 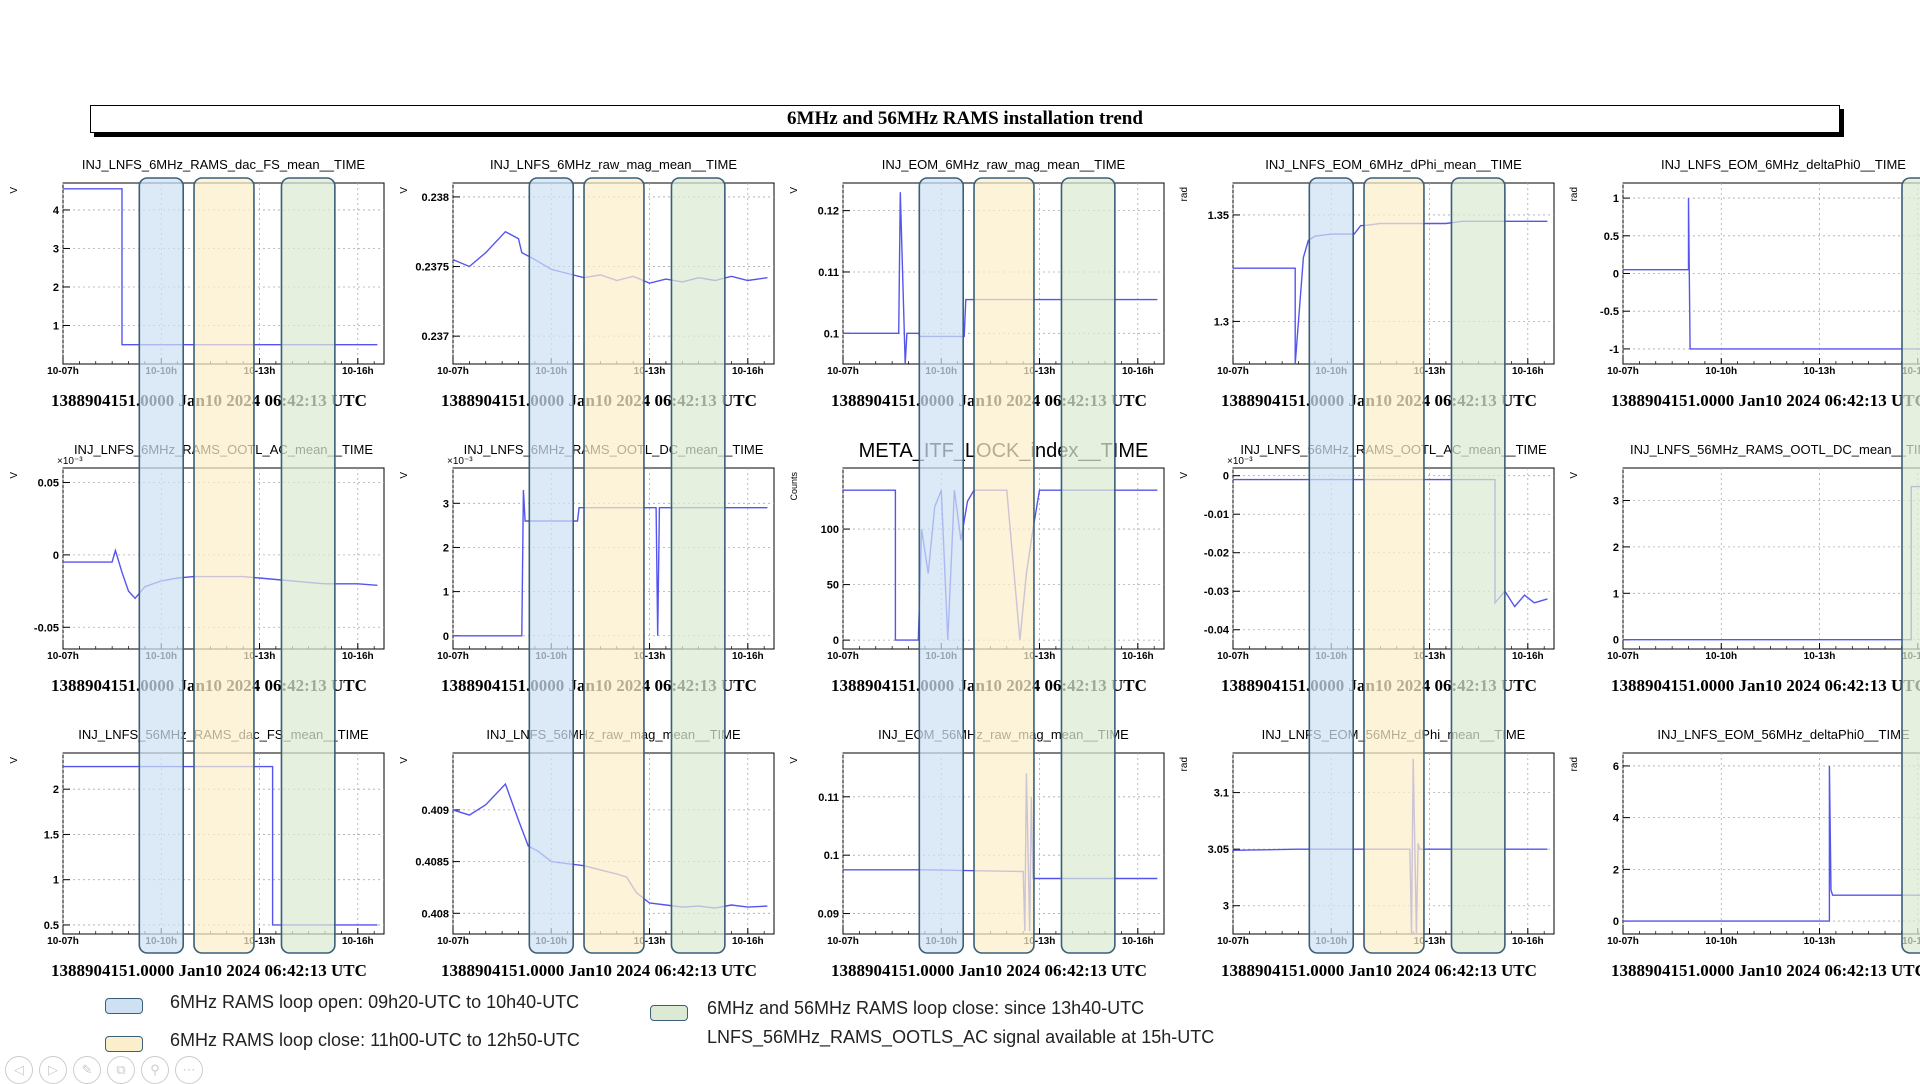 What do you see at coordinates (965, 119) in the screenshot?
I see `figure-title-box: 6MHz and 56MHz RAMS installation trend` at bounding box center [965, 119].